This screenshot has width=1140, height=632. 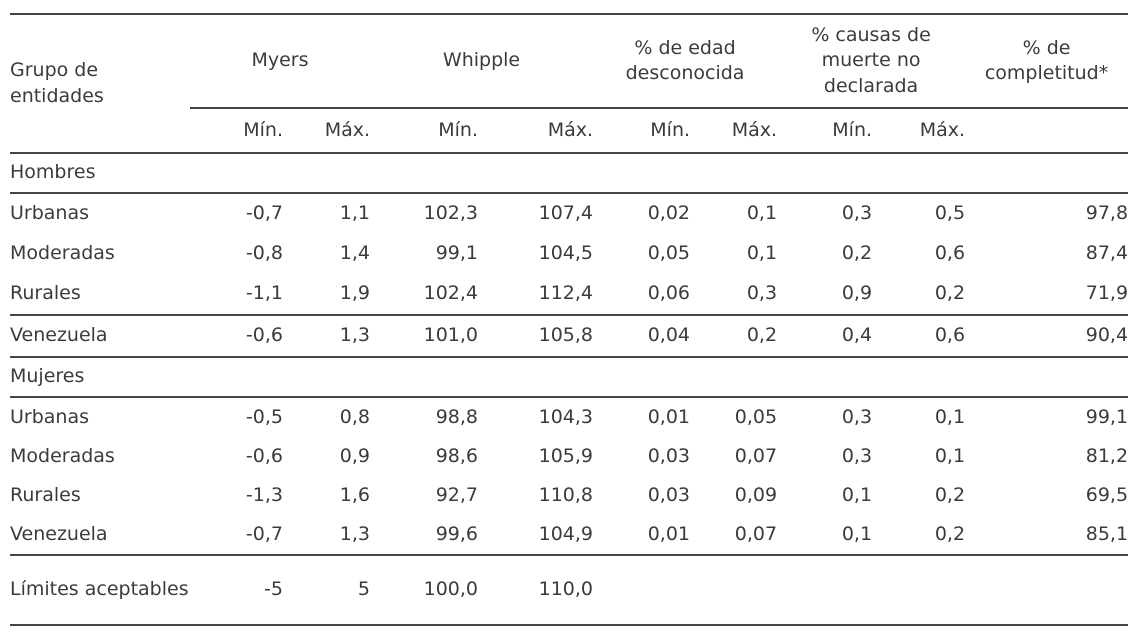 What do you see at coordinates (62, 455) in the screenshot?
I see `row-label: Moderadas` at bounding box center [62, 455].